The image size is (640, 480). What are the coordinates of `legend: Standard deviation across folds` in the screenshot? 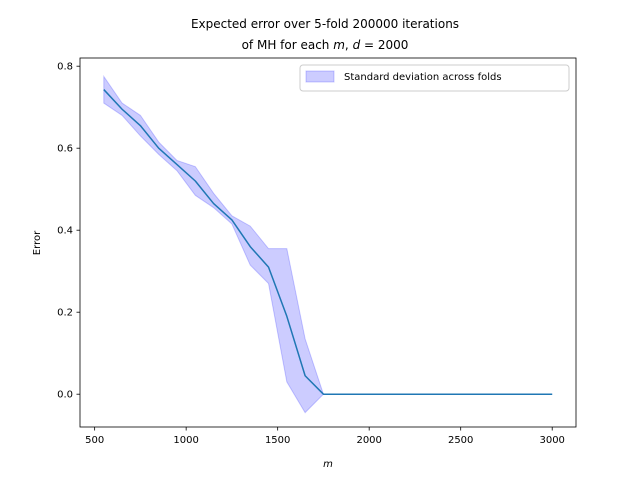 It's located at (434, 78).